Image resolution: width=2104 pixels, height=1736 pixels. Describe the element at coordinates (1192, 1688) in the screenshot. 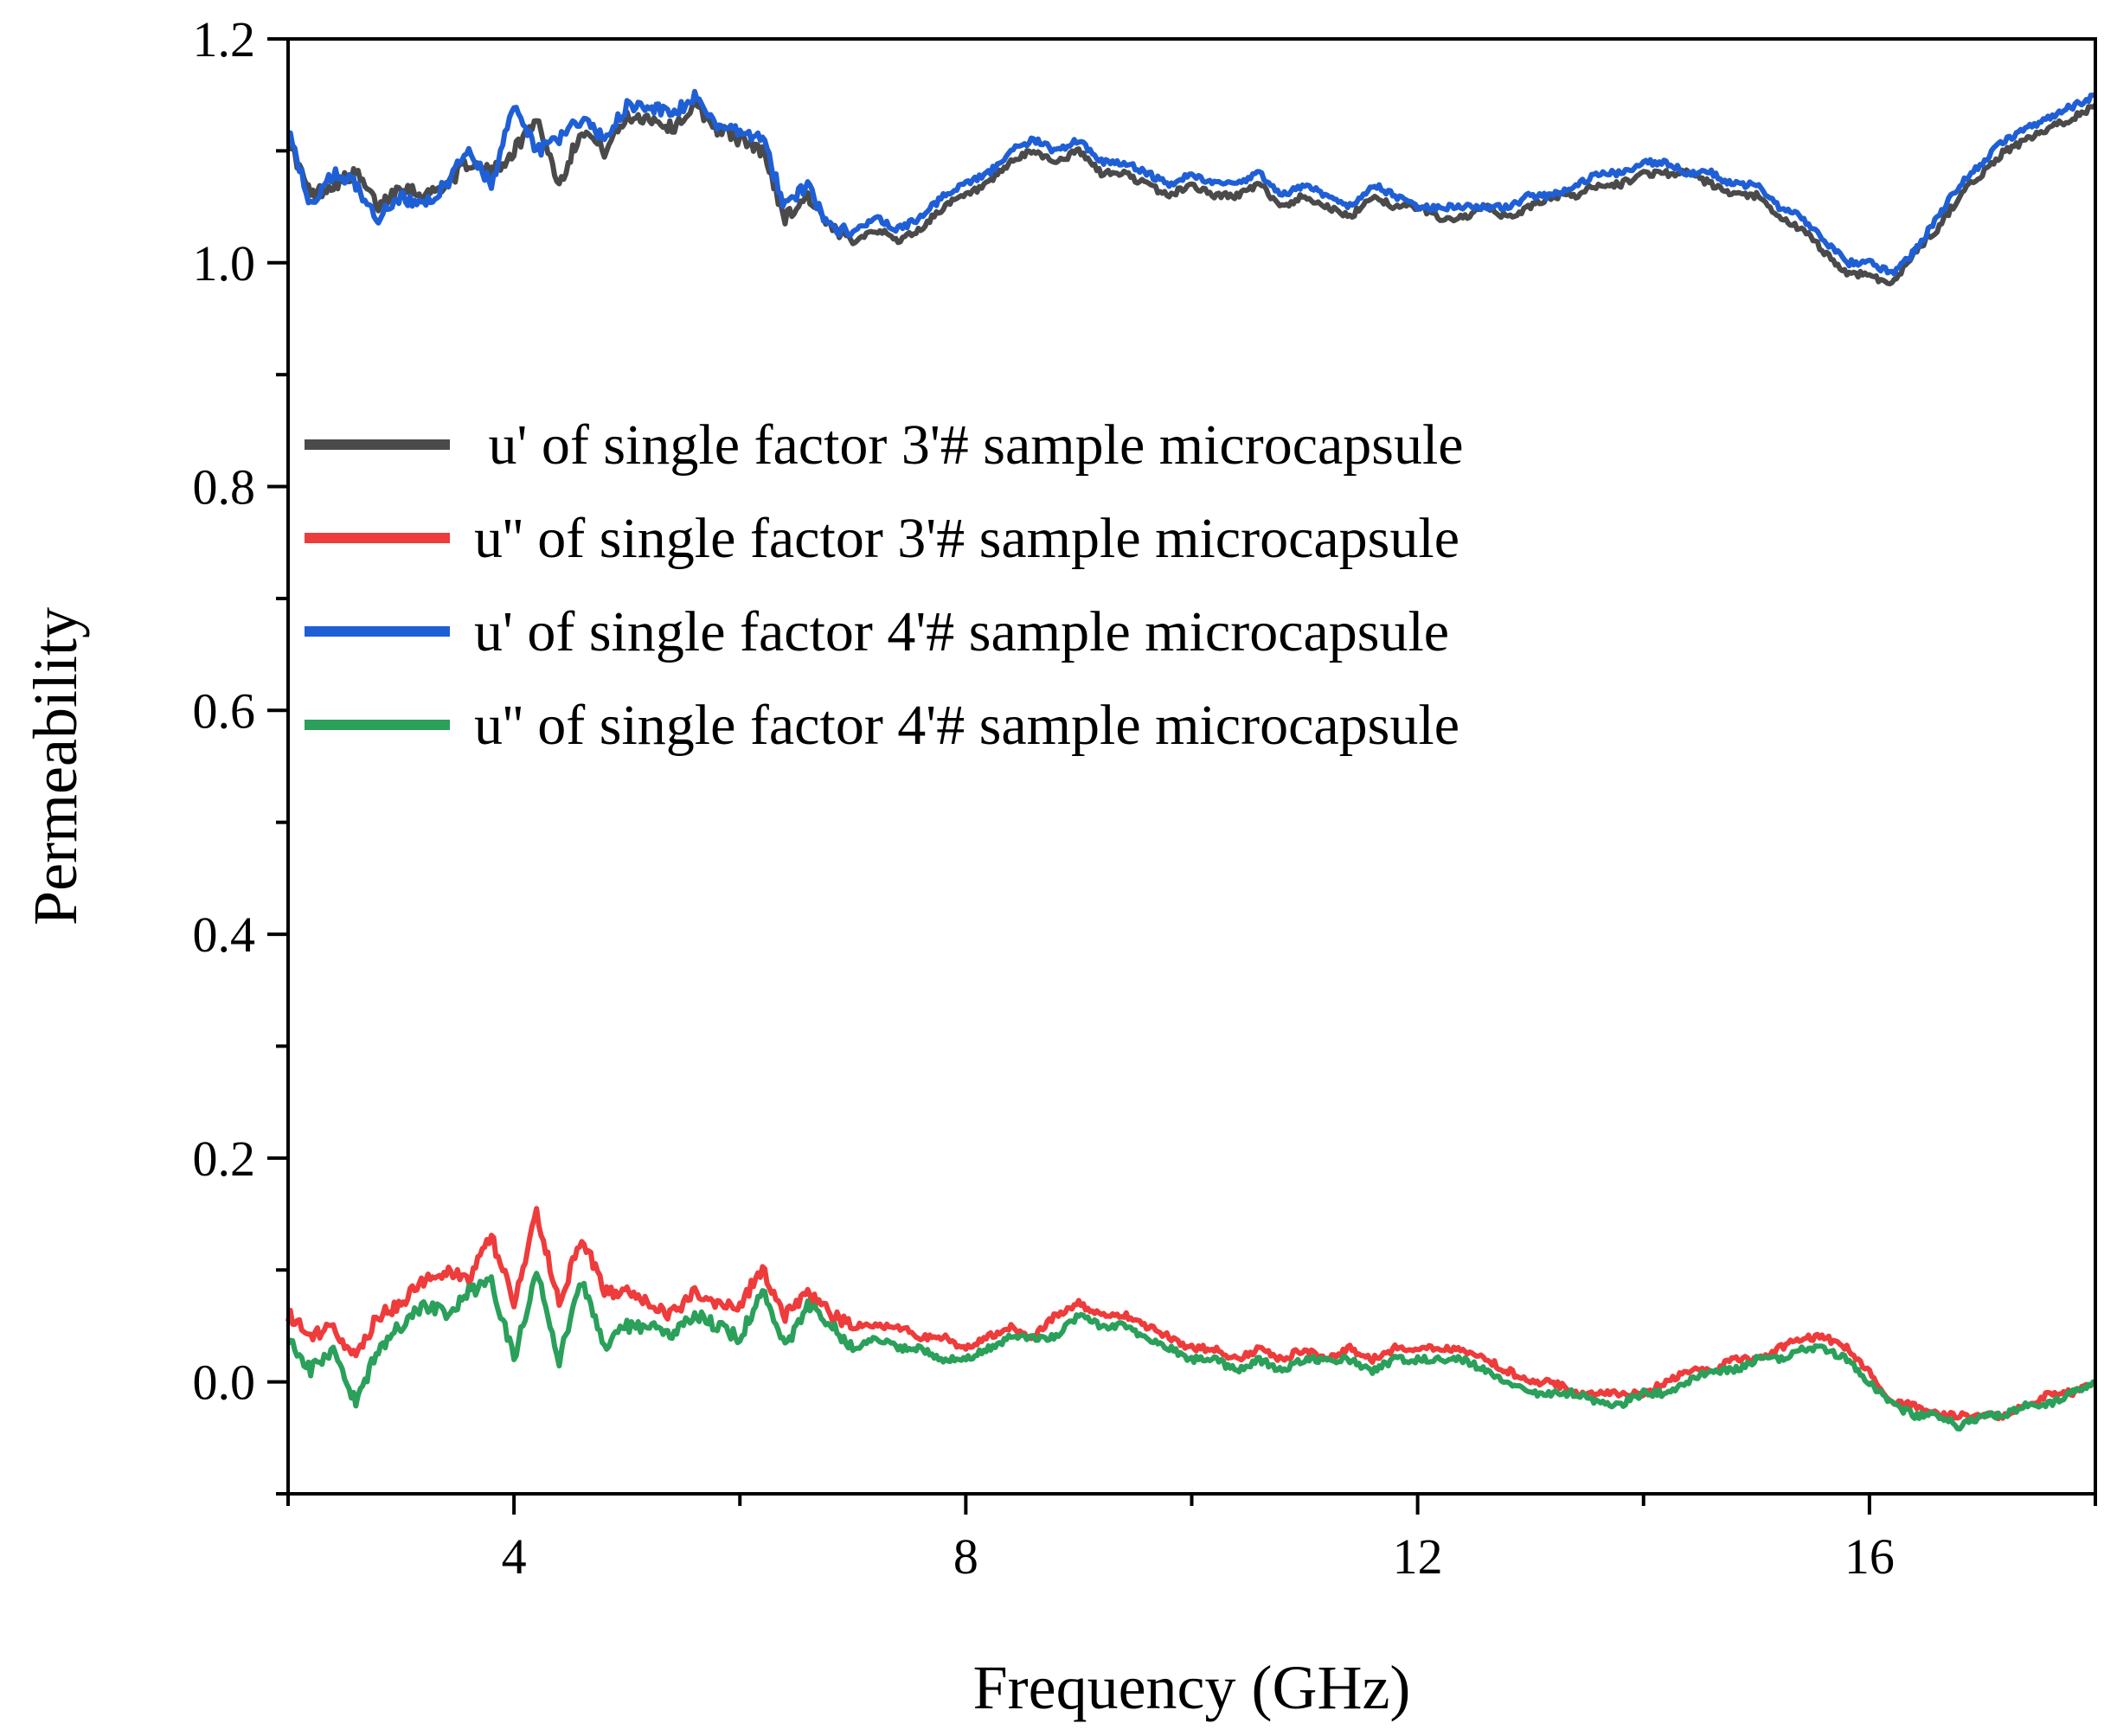

I see `x-axis-title: Frequency (GHz)` at that location.